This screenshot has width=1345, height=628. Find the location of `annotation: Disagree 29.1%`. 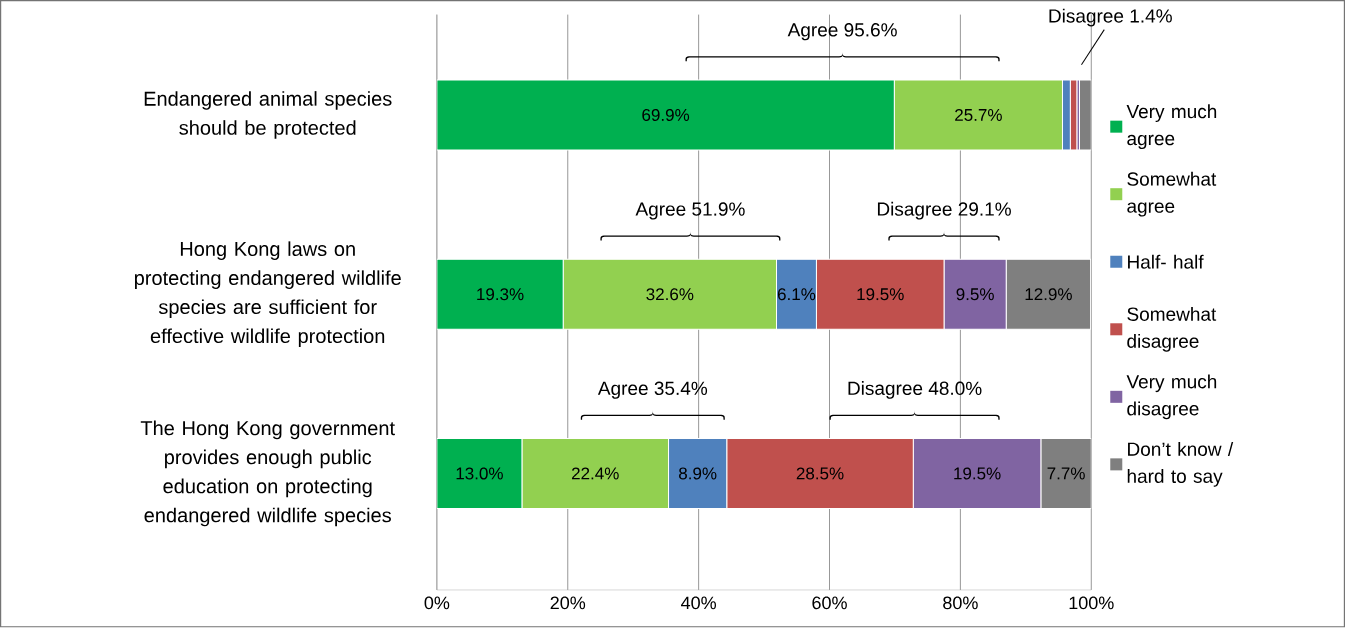

annotation: Disagree 29.1% is located at coordinates (944, 211).